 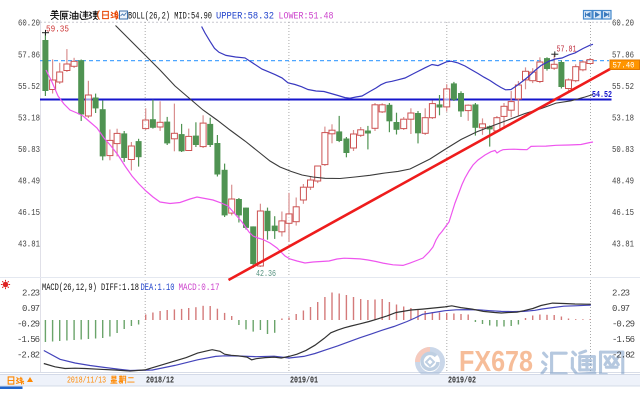 I want to click on svg-text: UPPER:58.32, so click(x=245, y=17).